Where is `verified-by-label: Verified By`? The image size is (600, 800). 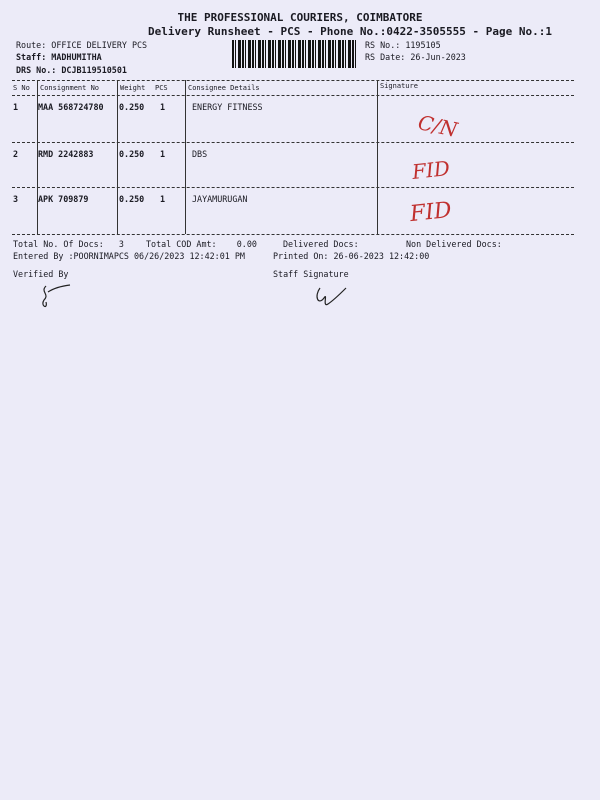 verified-by-label: Verified By is located at coordinates (41, 274).